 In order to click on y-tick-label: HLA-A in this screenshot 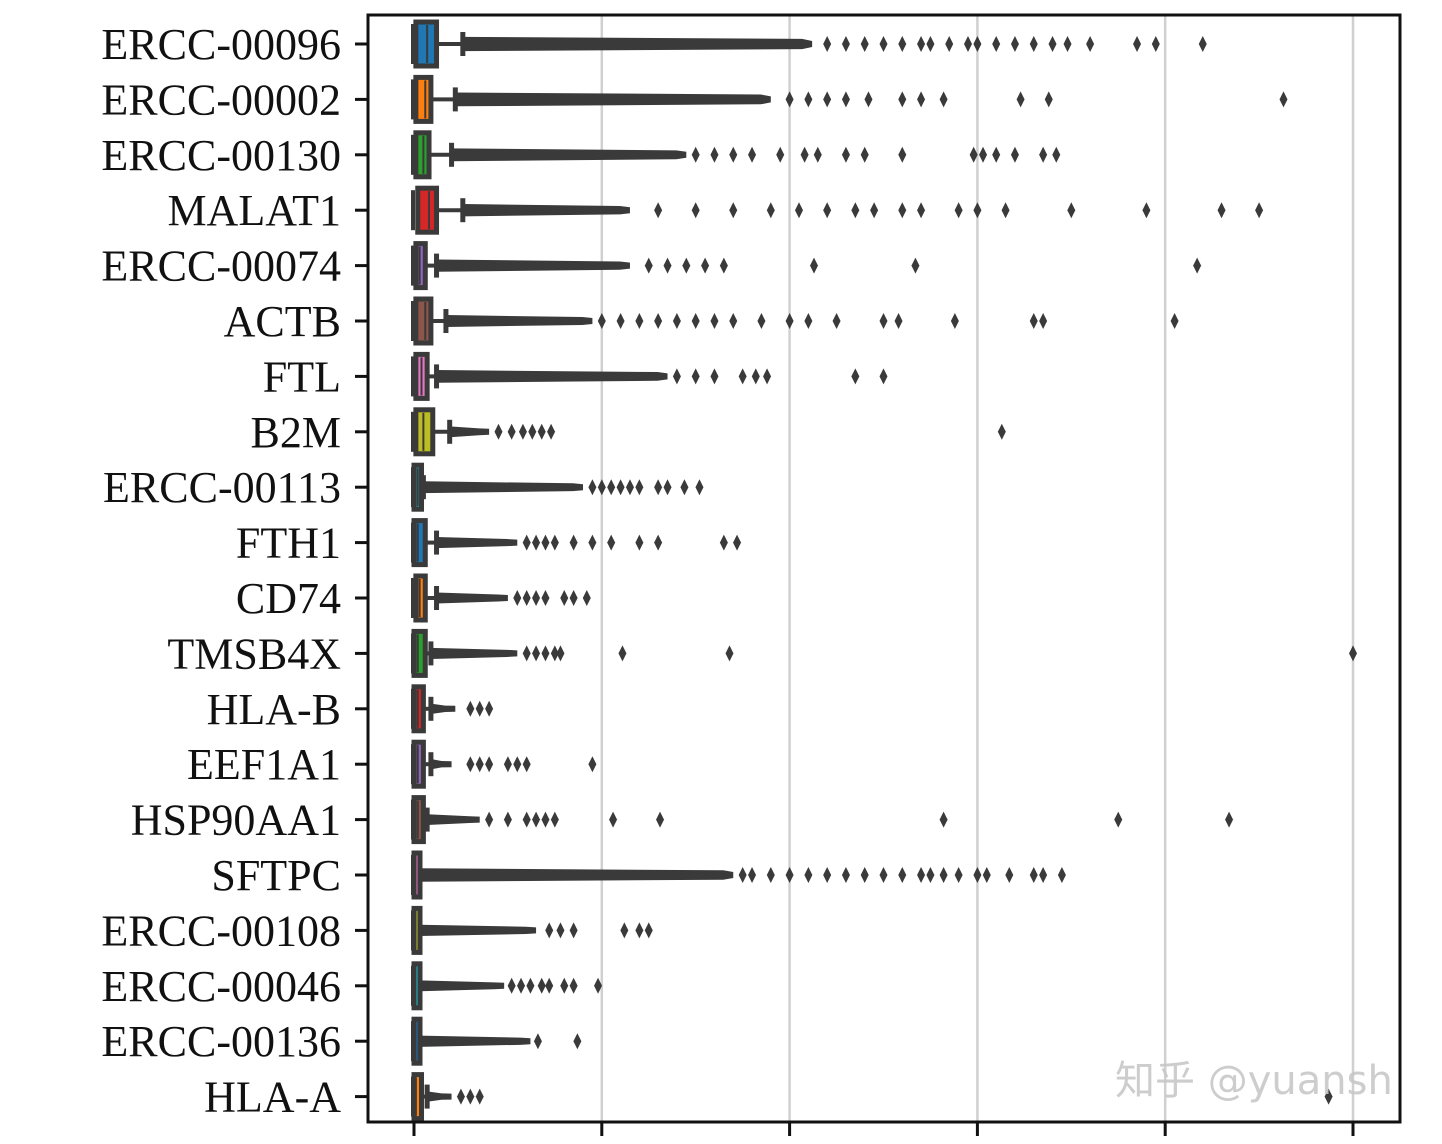, I will do `click(272, 1097)`.